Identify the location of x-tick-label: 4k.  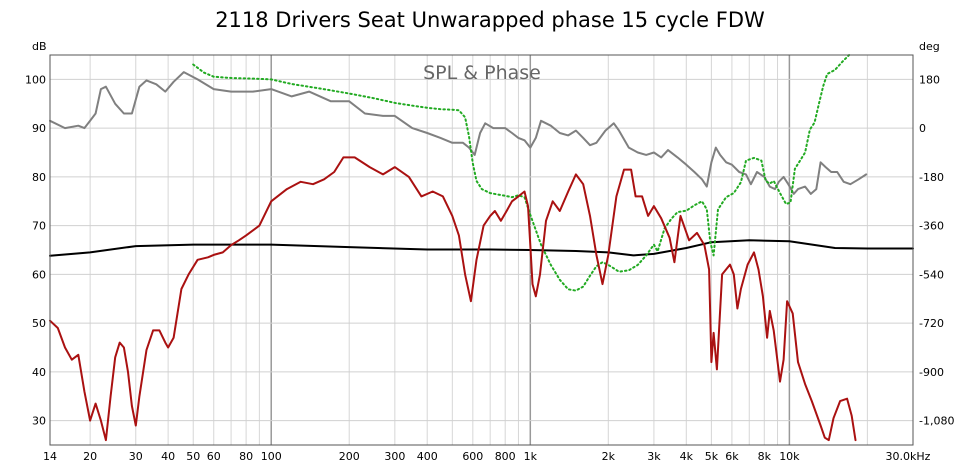
(687, 456).